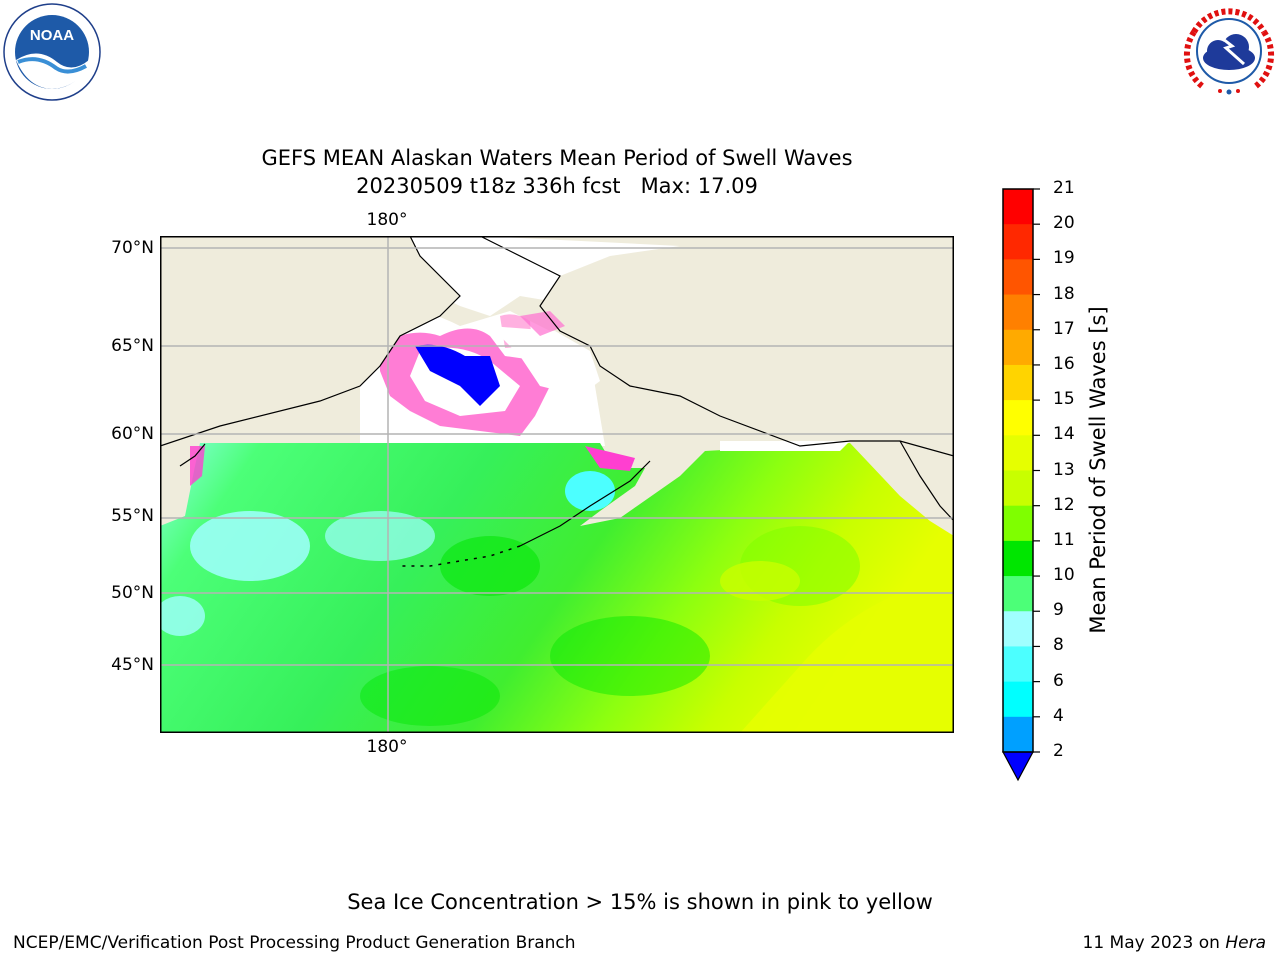 This screenshot has width=1280, height=960. What do you see at coordinates (52, 35) in the screenshot?
I see `noaa-logo-text: NOAA` at bounding box center [52, 35].